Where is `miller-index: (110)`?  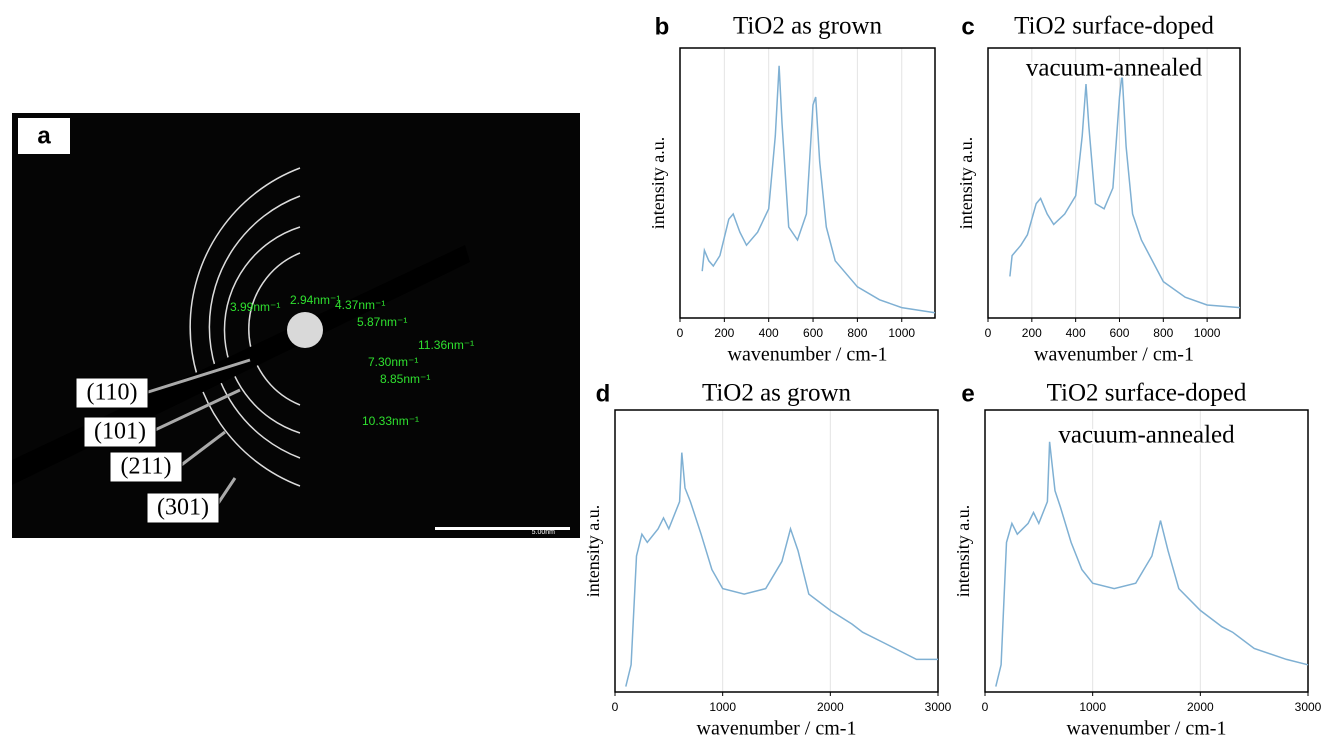 miller-index: (110) is located at coordinates (111, 393).